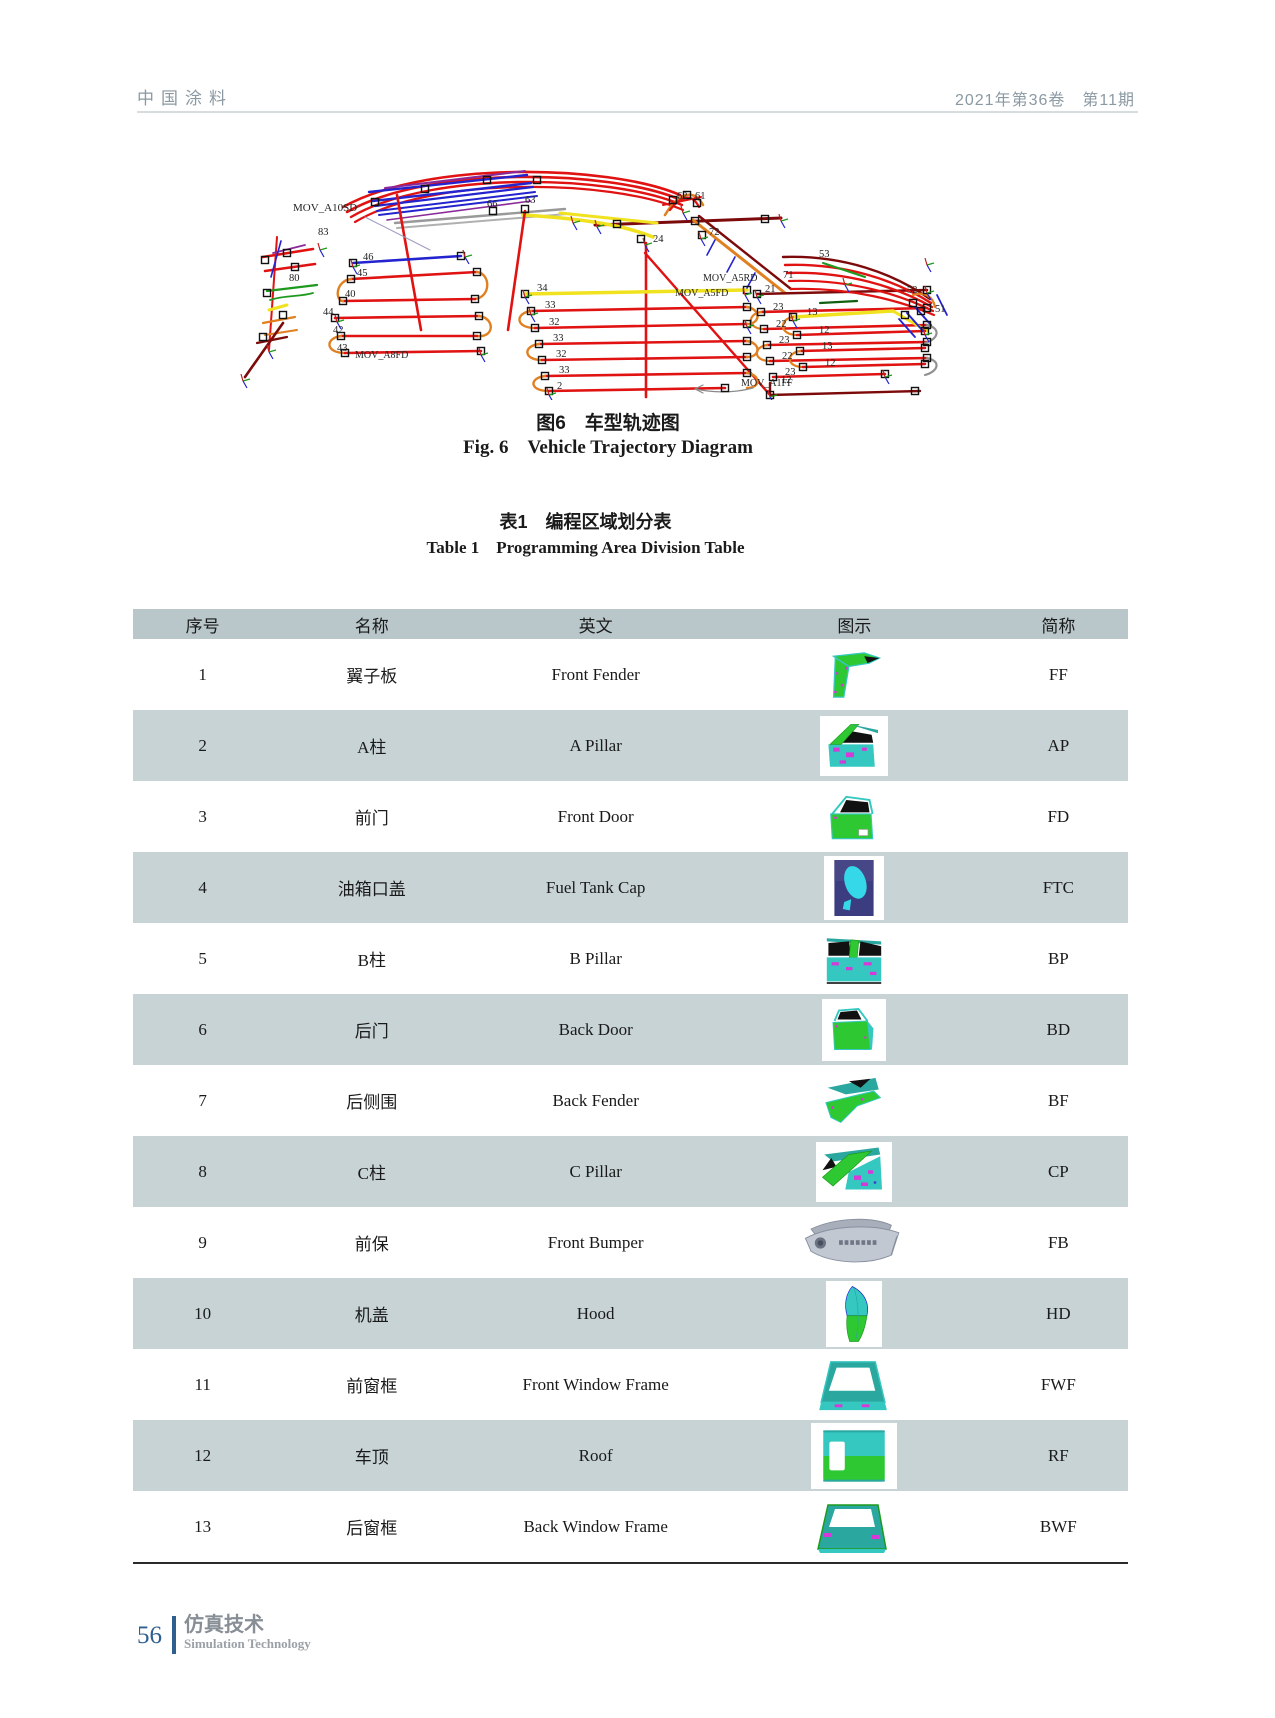  Describe the element at coordinates (550, 305) in the screenshot. I see `svg-text: 33` at that location.